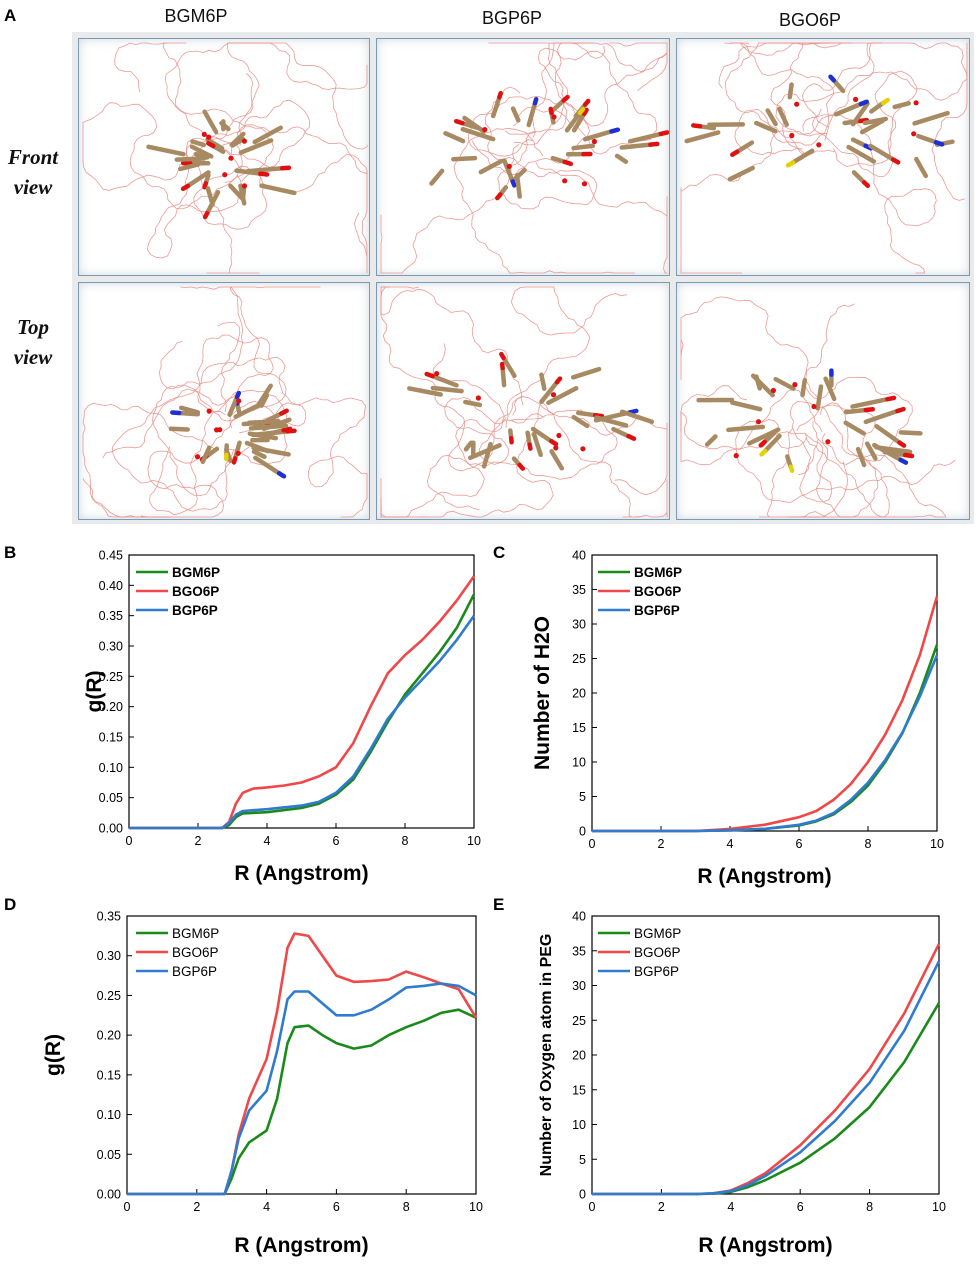  What do you see at coordinates (582, 1195) in the screenshot?
I see `y-tick-label: 0` at bounding box center [582, 1195].